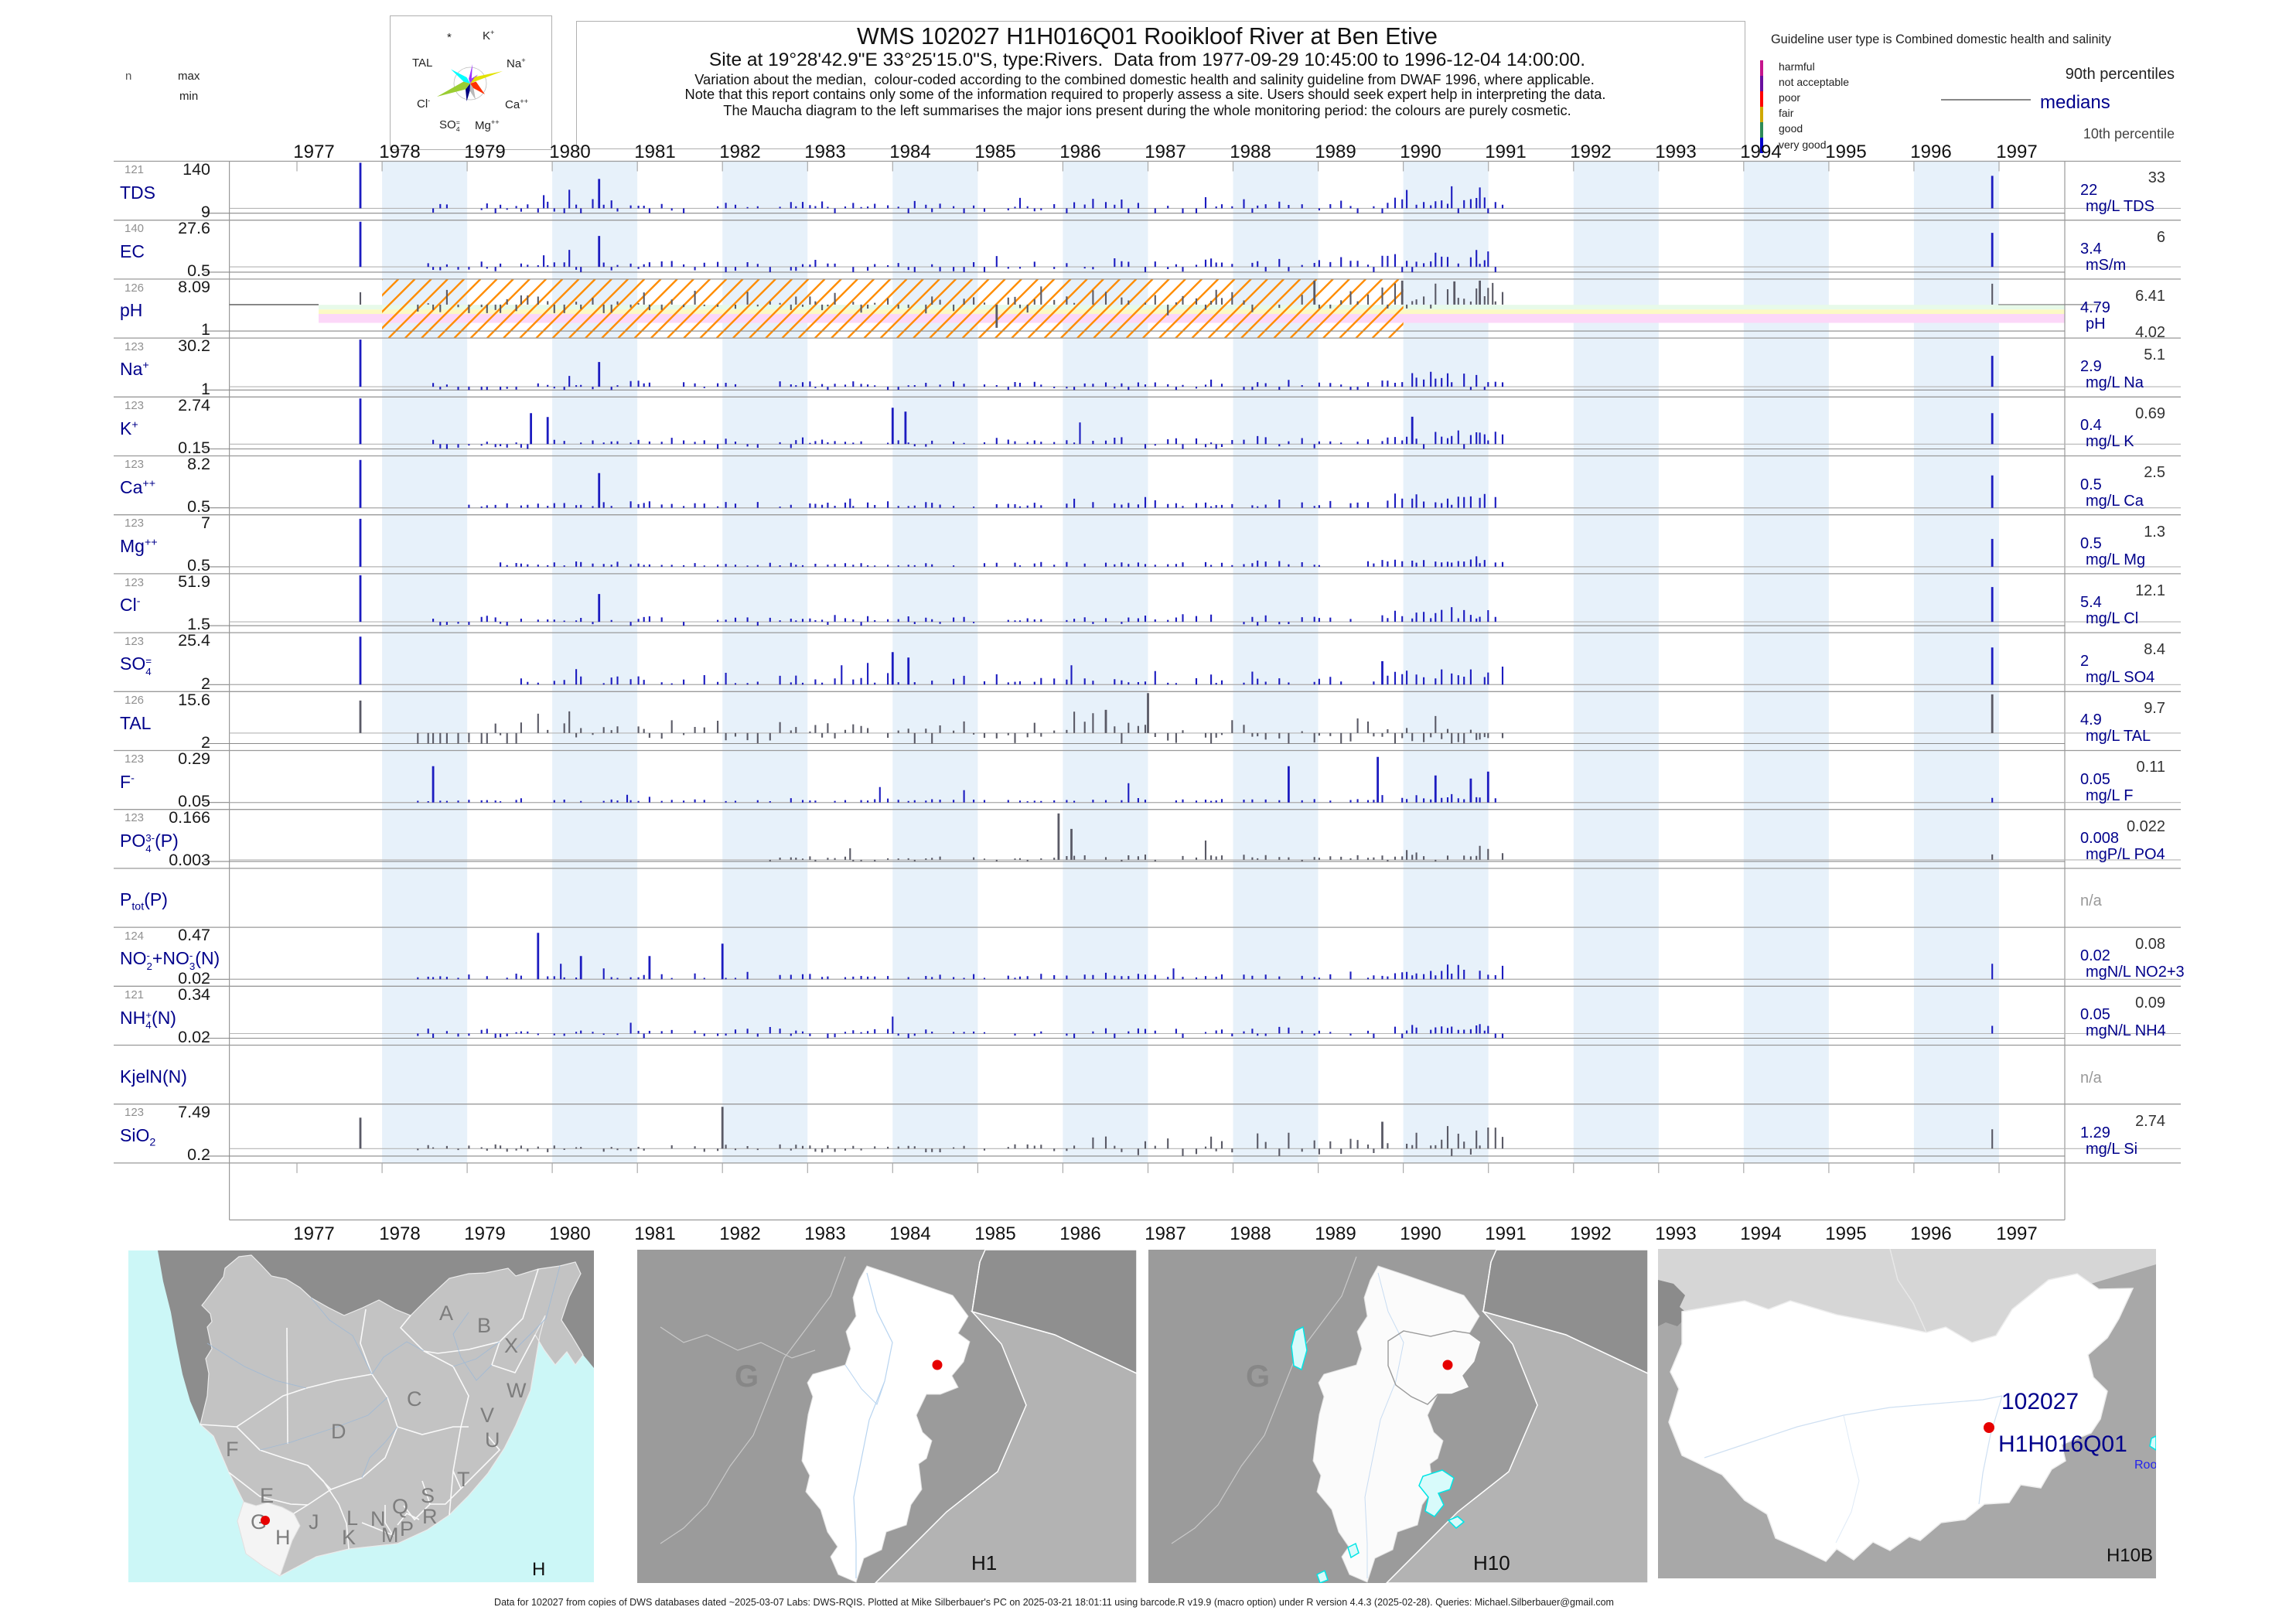 The height and width of the screenshot is (1624, 2296). What do you see at coordinates (984, 1563) in the screenshot?
I see `svg-text: H1` at bounding box center [984, 1563].